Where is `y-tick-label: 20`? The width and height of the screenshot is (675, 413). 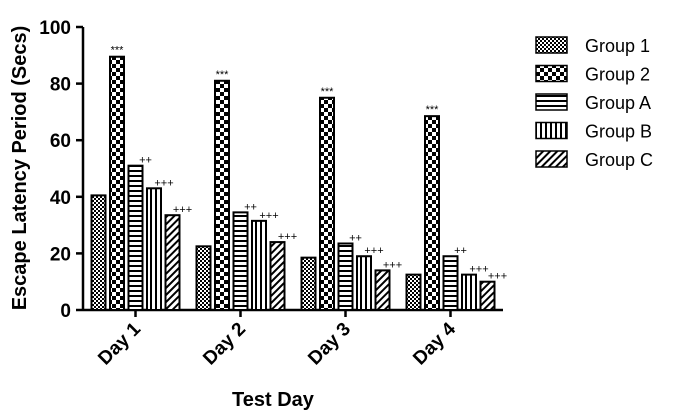 y-tick-label: 20 is located at coordinates (60, 254).